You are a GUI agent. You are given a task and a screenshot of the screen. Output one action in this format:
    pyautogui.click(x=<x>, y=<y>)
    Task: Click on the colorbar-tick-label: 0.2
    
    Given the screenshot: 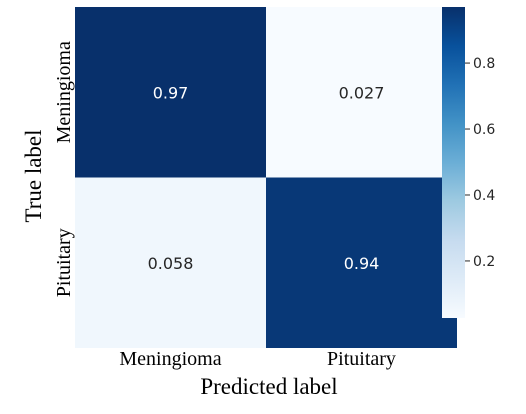 What is the action you would take?
    pyautogui.click(x=484, y=262)
    